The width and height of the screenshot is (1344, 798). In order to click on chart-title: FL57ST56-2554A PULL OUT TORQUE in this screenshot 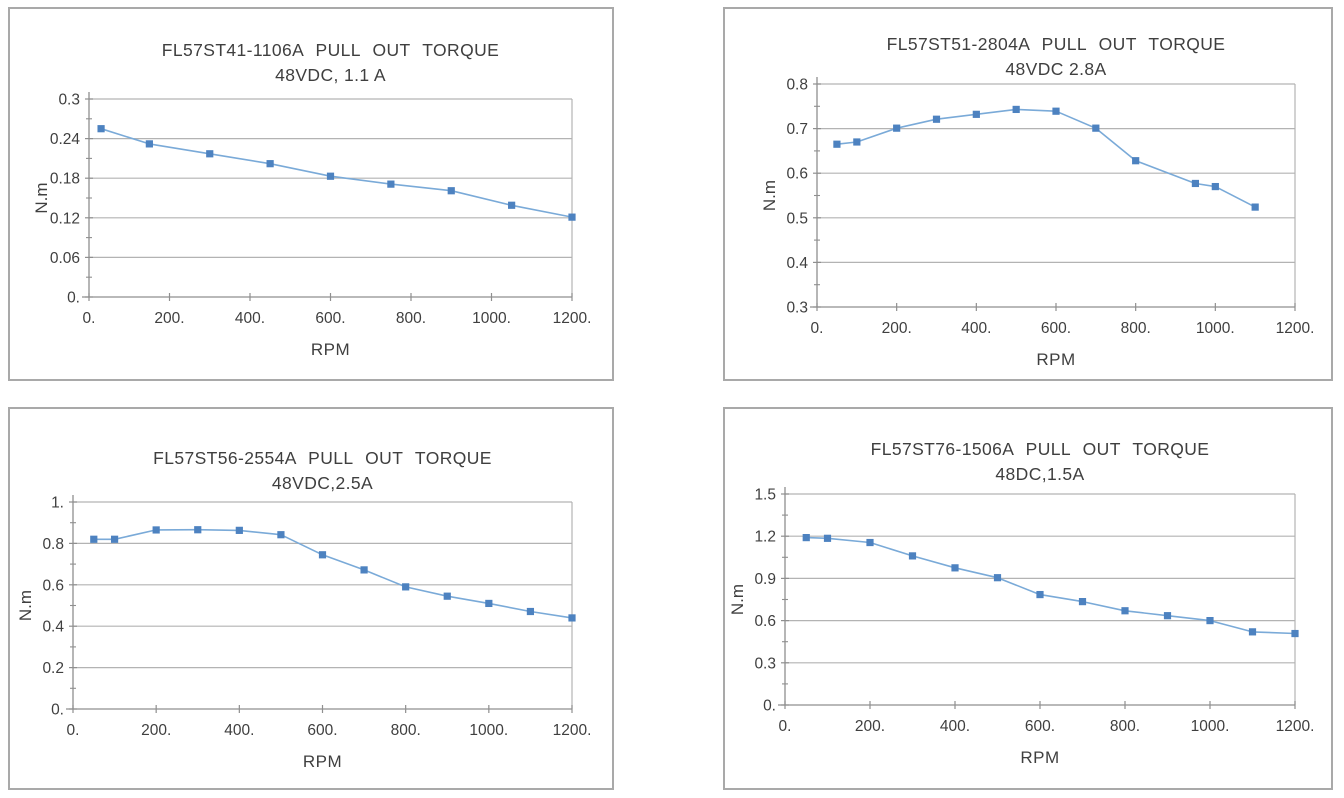, I will do `click(322, 458)`.